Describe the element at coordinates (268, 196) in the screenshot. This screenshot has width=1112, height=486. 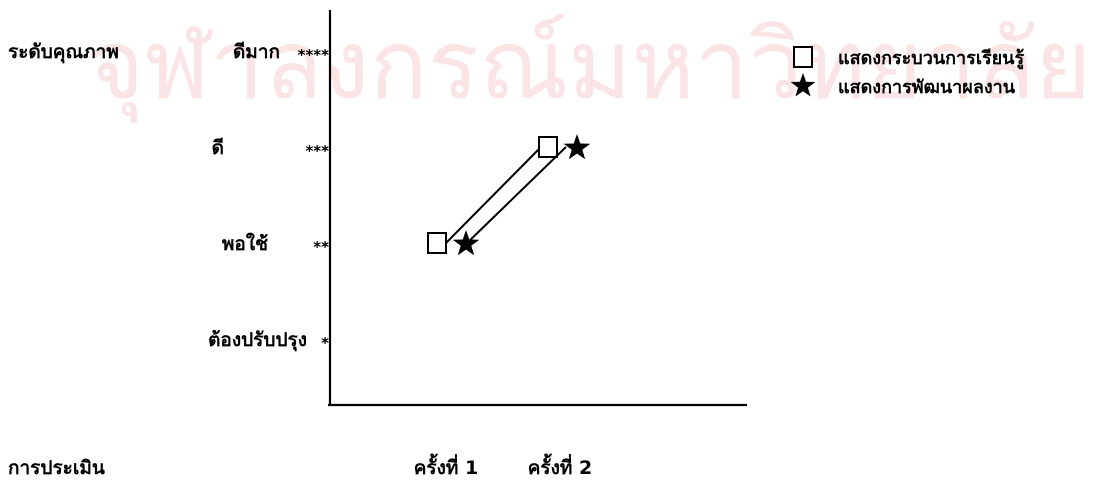
I see `y-level-labels: ต้องปรับปรุง * พอใช้ ** ดี *** ดีมาก ****` at that location.